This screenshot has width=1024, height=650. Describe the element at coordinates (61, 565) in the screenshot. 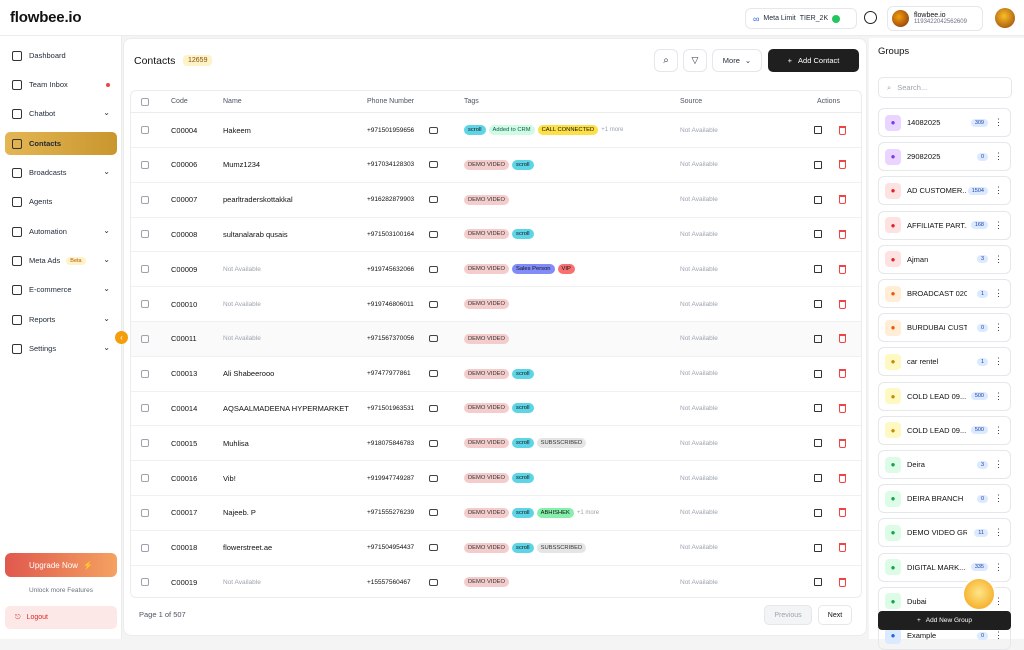

I see `upgrade-button: Upgrade Now ⚡` at that location.